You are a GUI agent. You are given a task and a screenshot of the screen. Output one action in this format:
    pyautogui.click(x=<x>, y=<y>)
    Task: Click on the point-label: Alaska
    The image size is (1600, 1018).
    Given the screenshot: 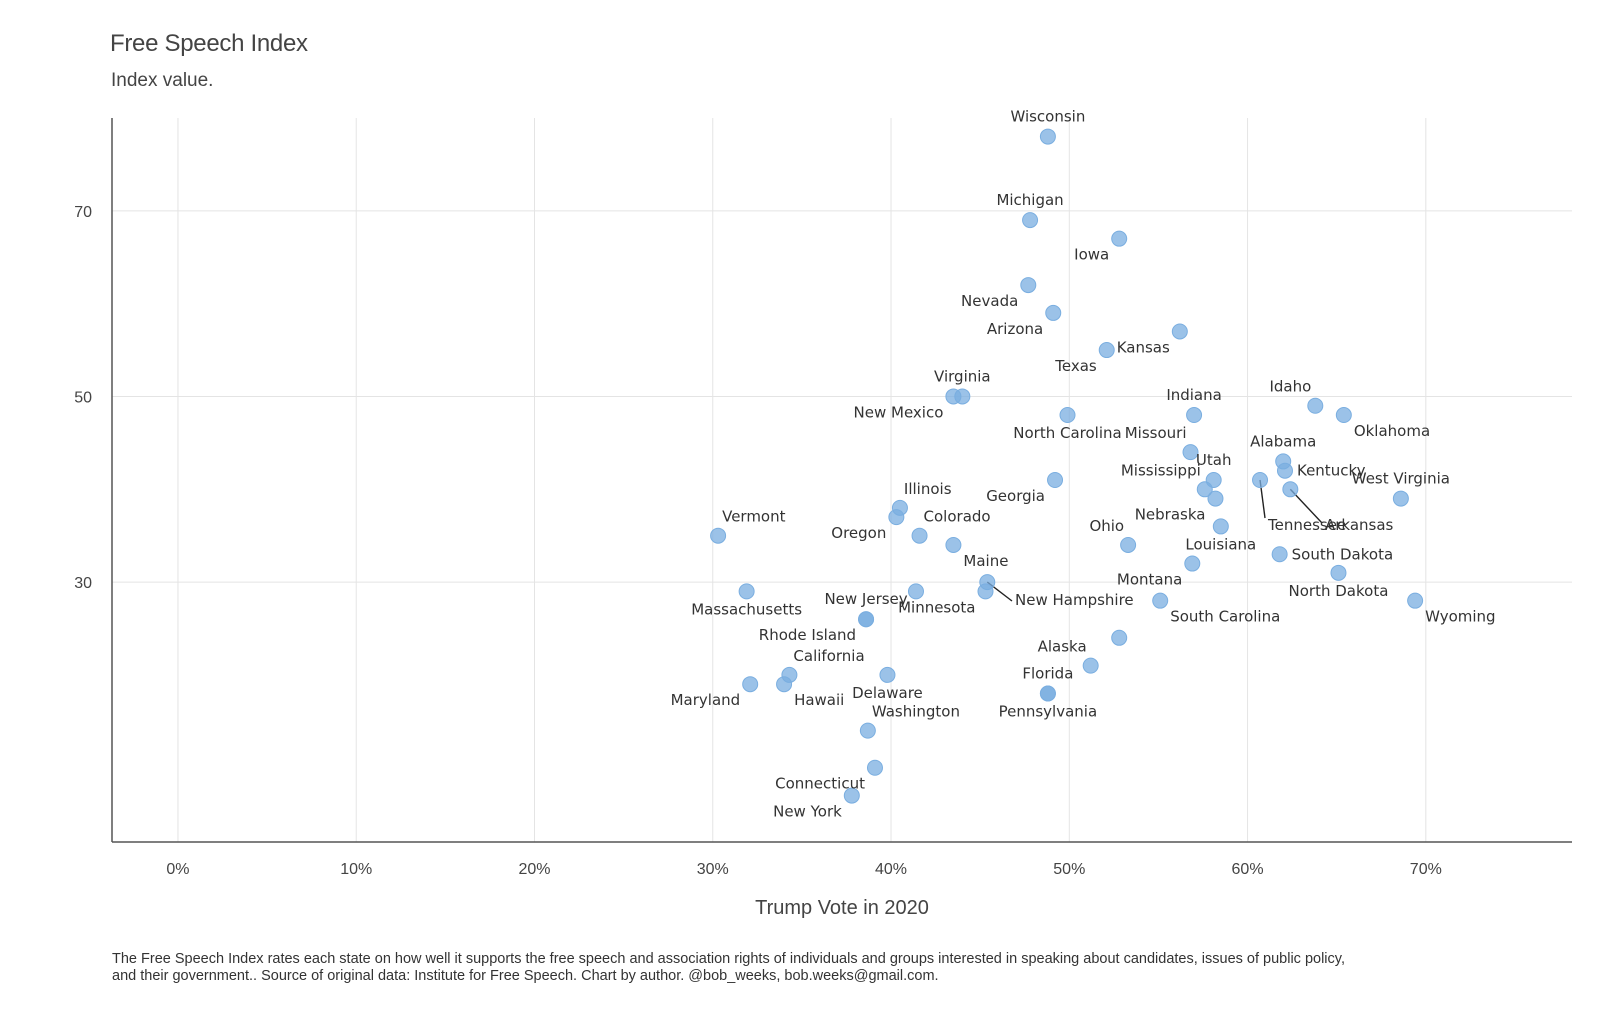 What is the action you would take?
    pyautogui.click(x=1062, y=647)
    